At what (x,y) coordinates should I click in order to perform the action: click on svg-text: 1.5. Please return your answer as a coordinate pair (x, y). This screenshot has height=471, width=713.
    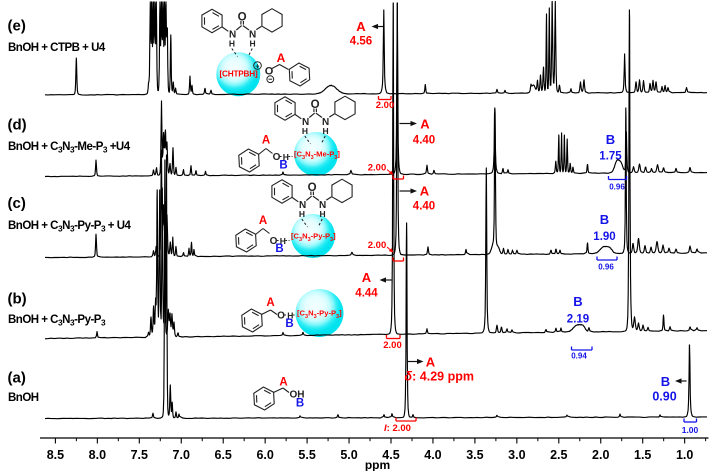
    Looking at the image, I should click on (642, 455).